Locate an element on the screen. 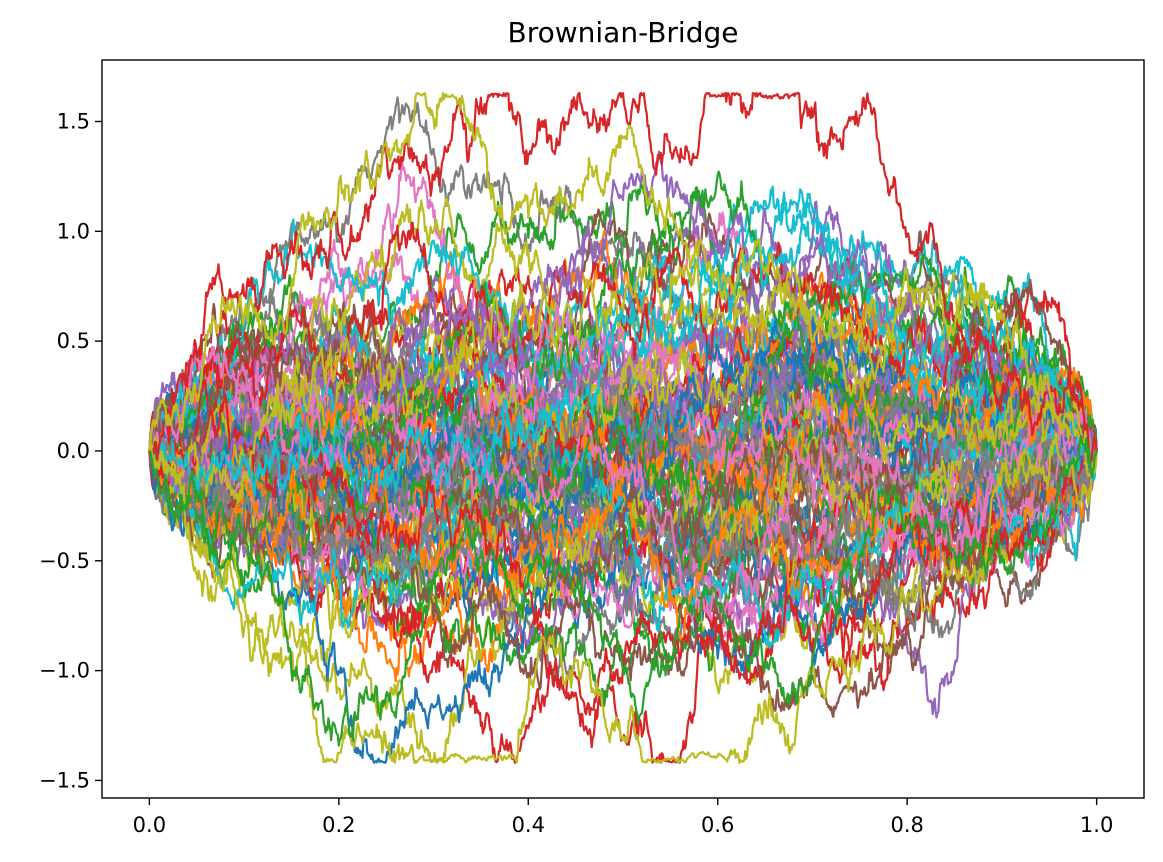 The height and width of the screenshot is (862, 1163). x-axis: 0.0 0.2 0.4 0.6 0.8 1.0 is located at coordinates (623, 817).